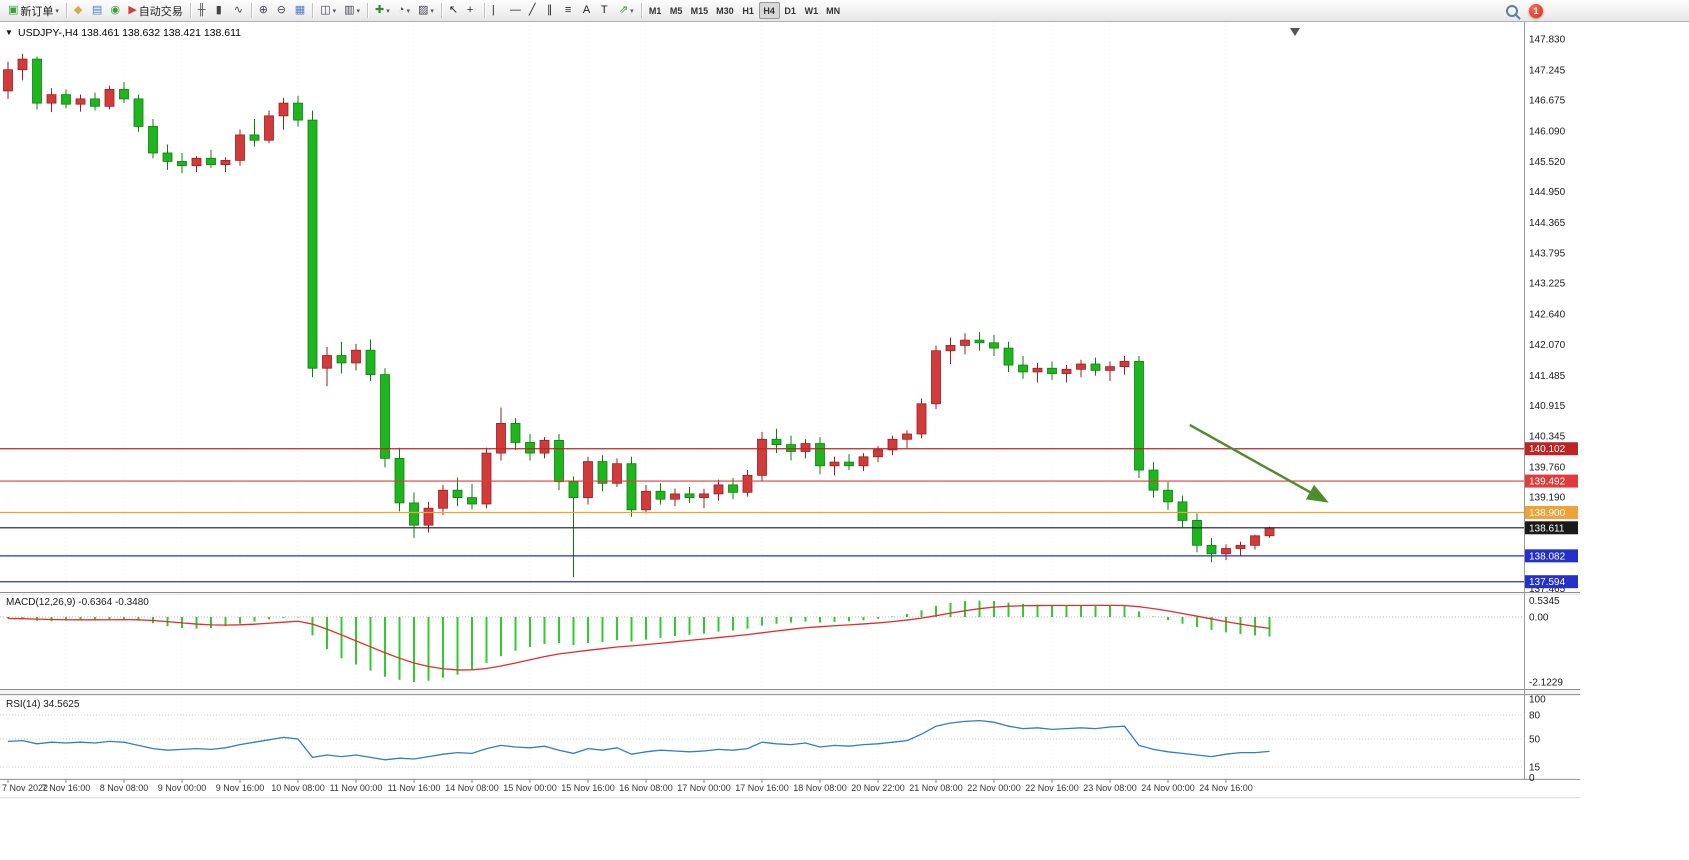 Image resolution: width=1689 pixels, height=860 pixels. I want to click on zoom-in-button: ⊕, so click(264, 11).